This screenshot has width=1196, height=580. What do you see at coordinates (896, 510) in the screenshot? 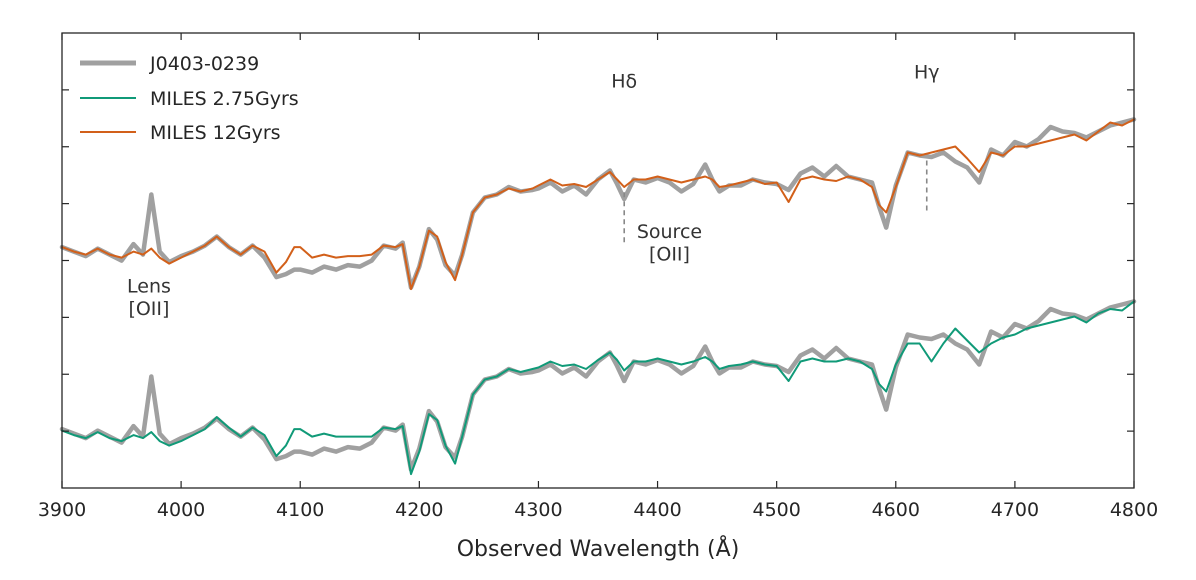
I see `x-tick-label: 4600` at bounding box center [896, 510].